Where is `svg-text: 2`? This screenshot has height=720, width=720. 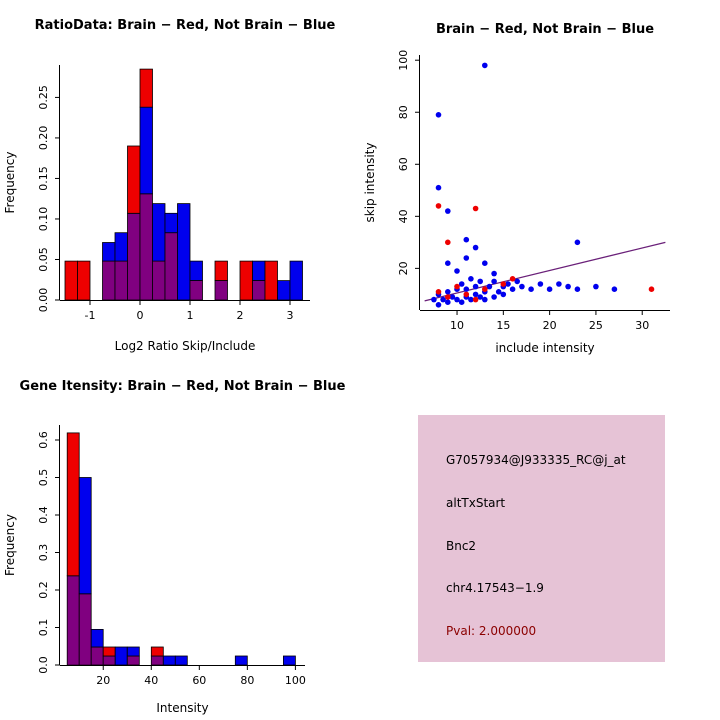 svg-text: 2 is located at coordinates (240, 315).